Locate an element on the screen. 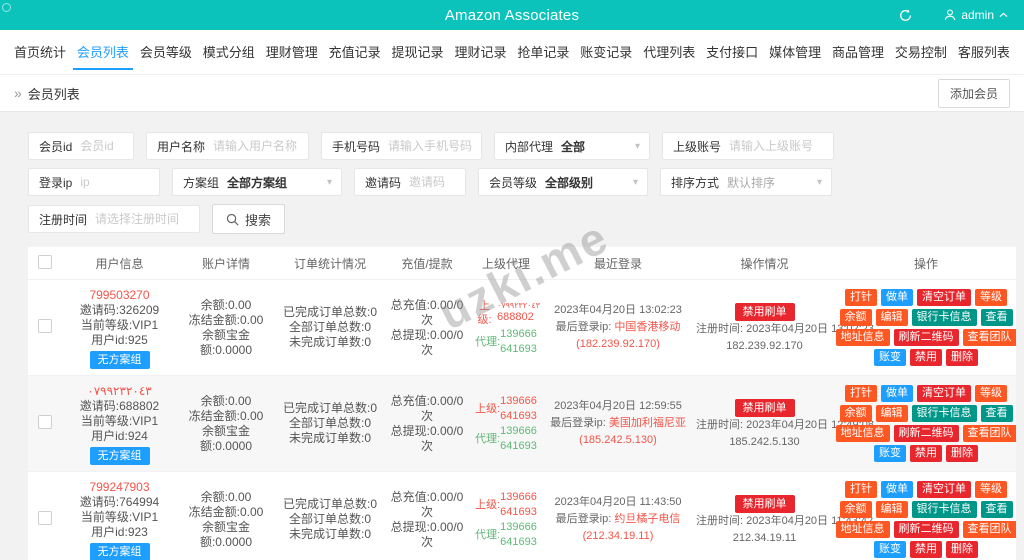 The height and width of the screenshot is (560, 1024). nav-tab-13: 商品管理 is located at coordinates (857, 52).